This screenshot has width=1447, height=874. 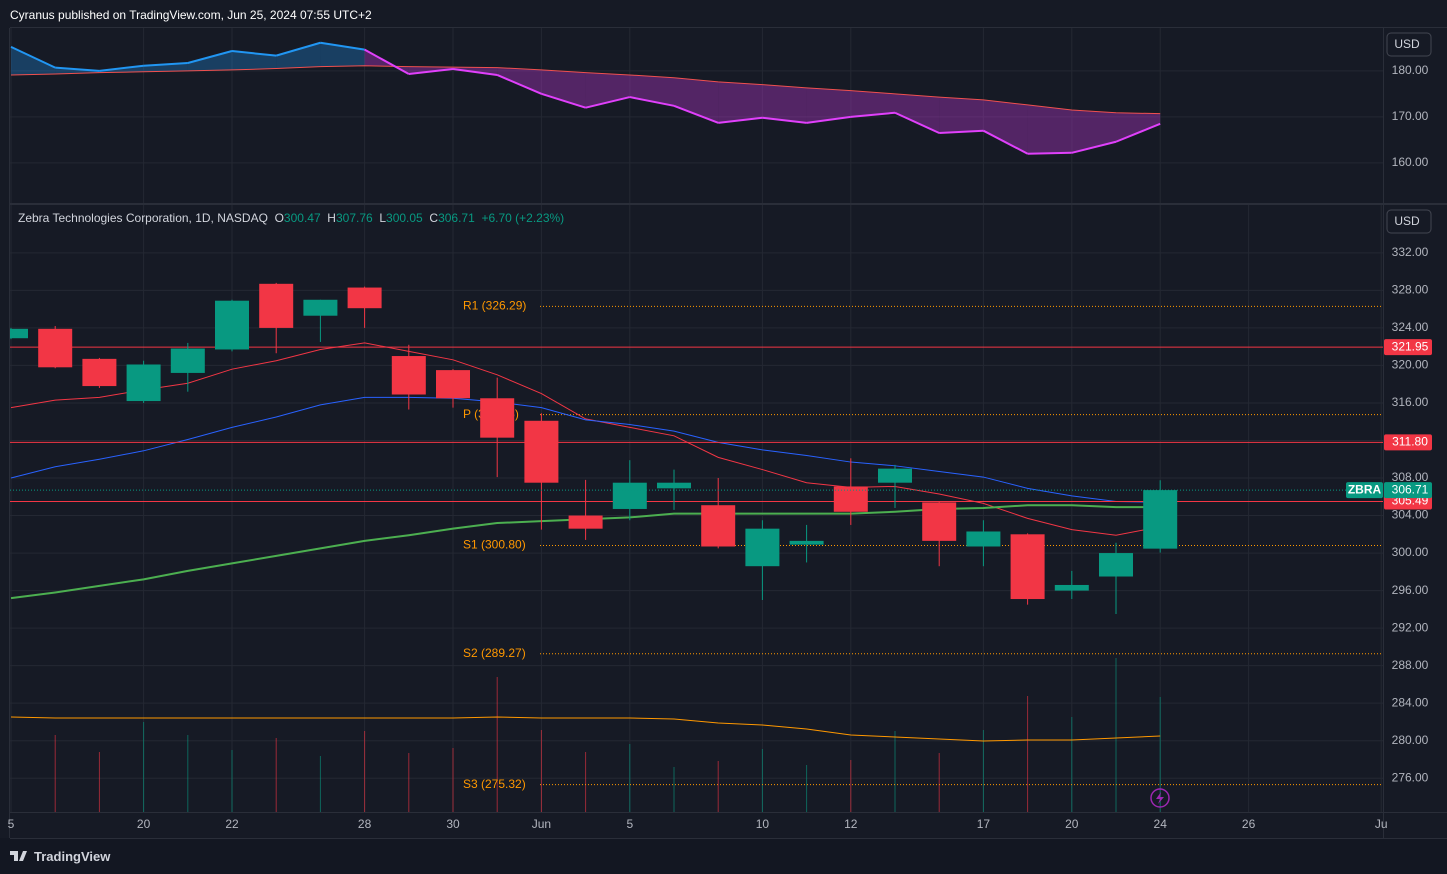 I want to click on pivot-label: S3 (275.32), so click(x=494, y=784).